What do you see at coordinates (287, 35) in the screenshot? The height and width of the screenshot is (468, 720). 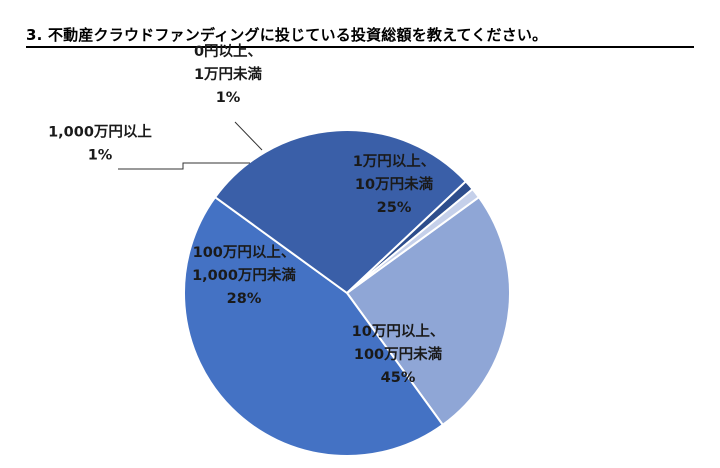 I see `chart-title: 3. 不動産クラウドファンディングに投じている投資総額を教えてください。` at bounding box center [287, 35].